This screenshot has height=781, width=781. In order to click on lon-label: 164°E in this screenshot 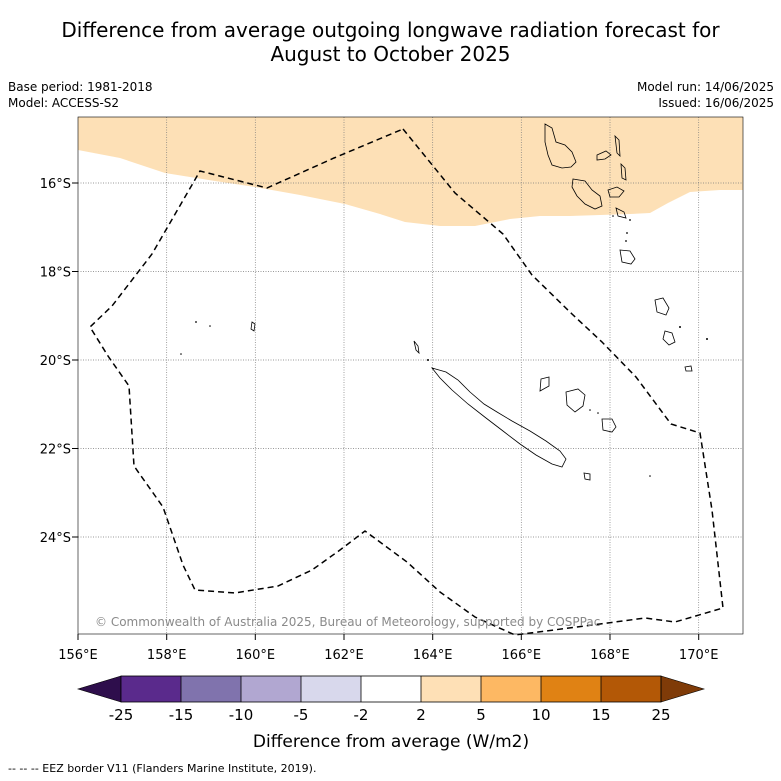, I will do `click(433, 655)`.